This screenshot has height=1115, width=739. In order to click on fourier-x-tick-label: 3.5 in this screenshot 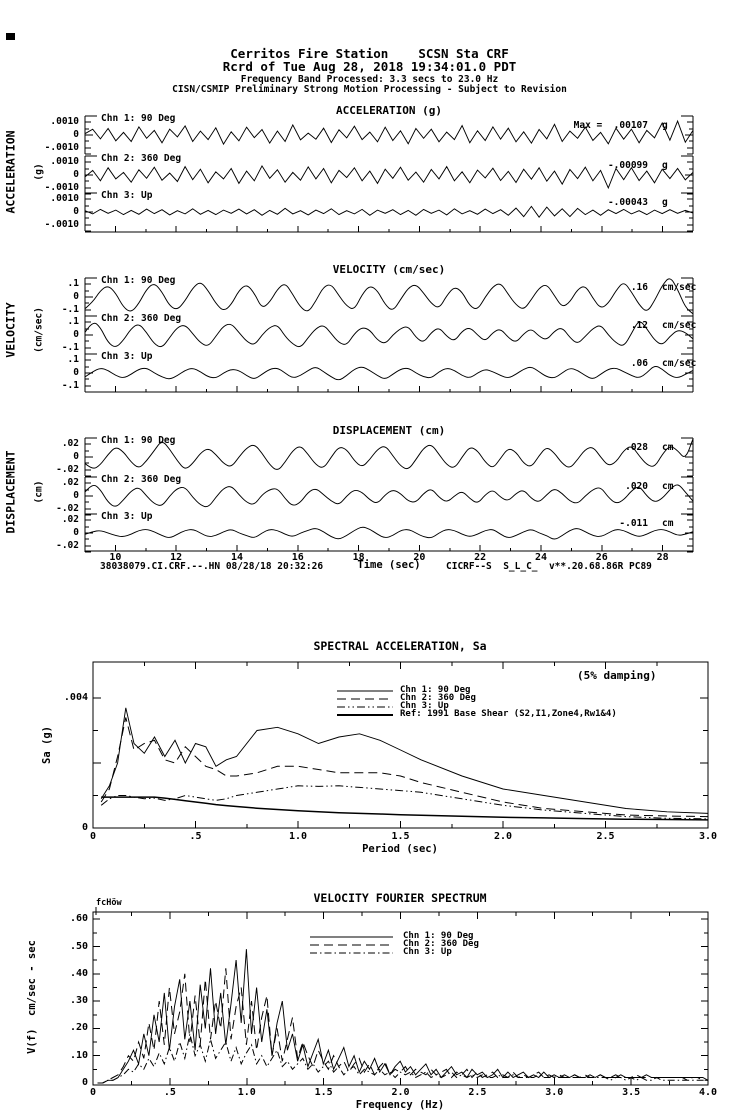, I will do `click(631, 1092)`.